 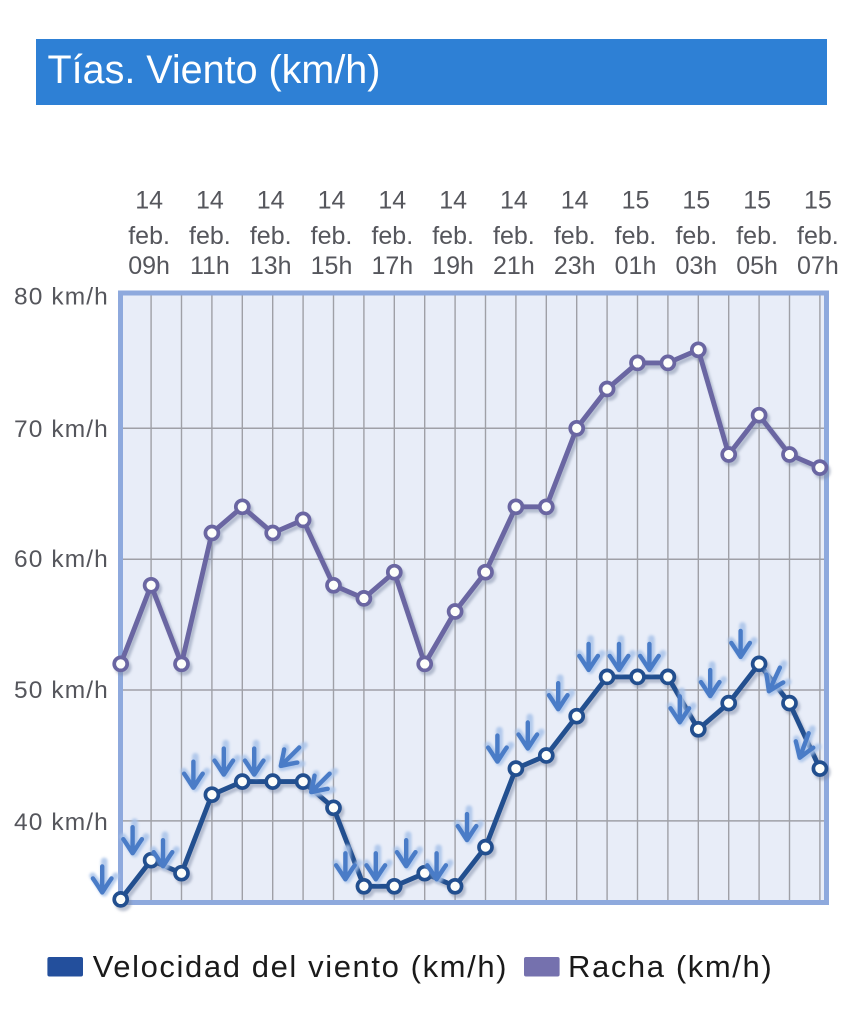 I want to click on svg-text: 07h, so click(x=818, y=266).